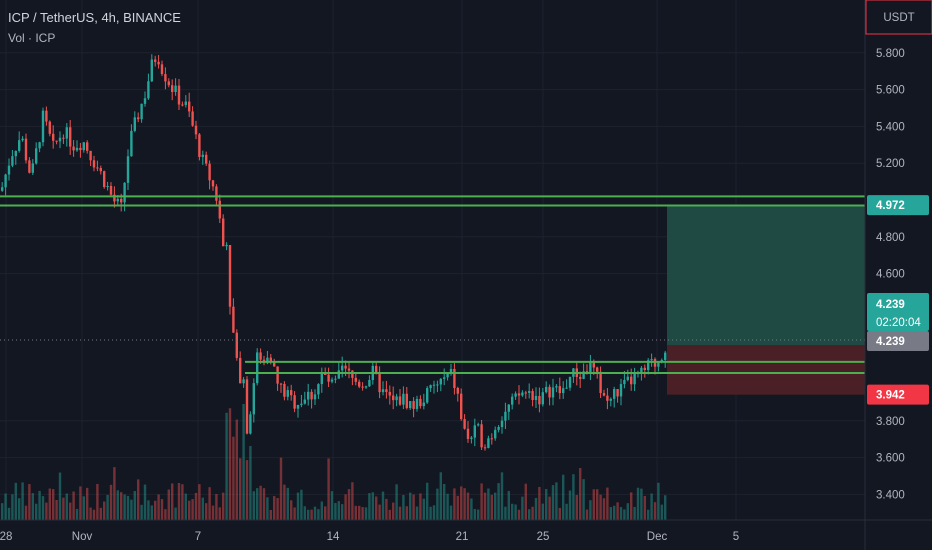 The height and width of the screenshot is (550, 932). I want to click on stop-zone, so click(766, 370).